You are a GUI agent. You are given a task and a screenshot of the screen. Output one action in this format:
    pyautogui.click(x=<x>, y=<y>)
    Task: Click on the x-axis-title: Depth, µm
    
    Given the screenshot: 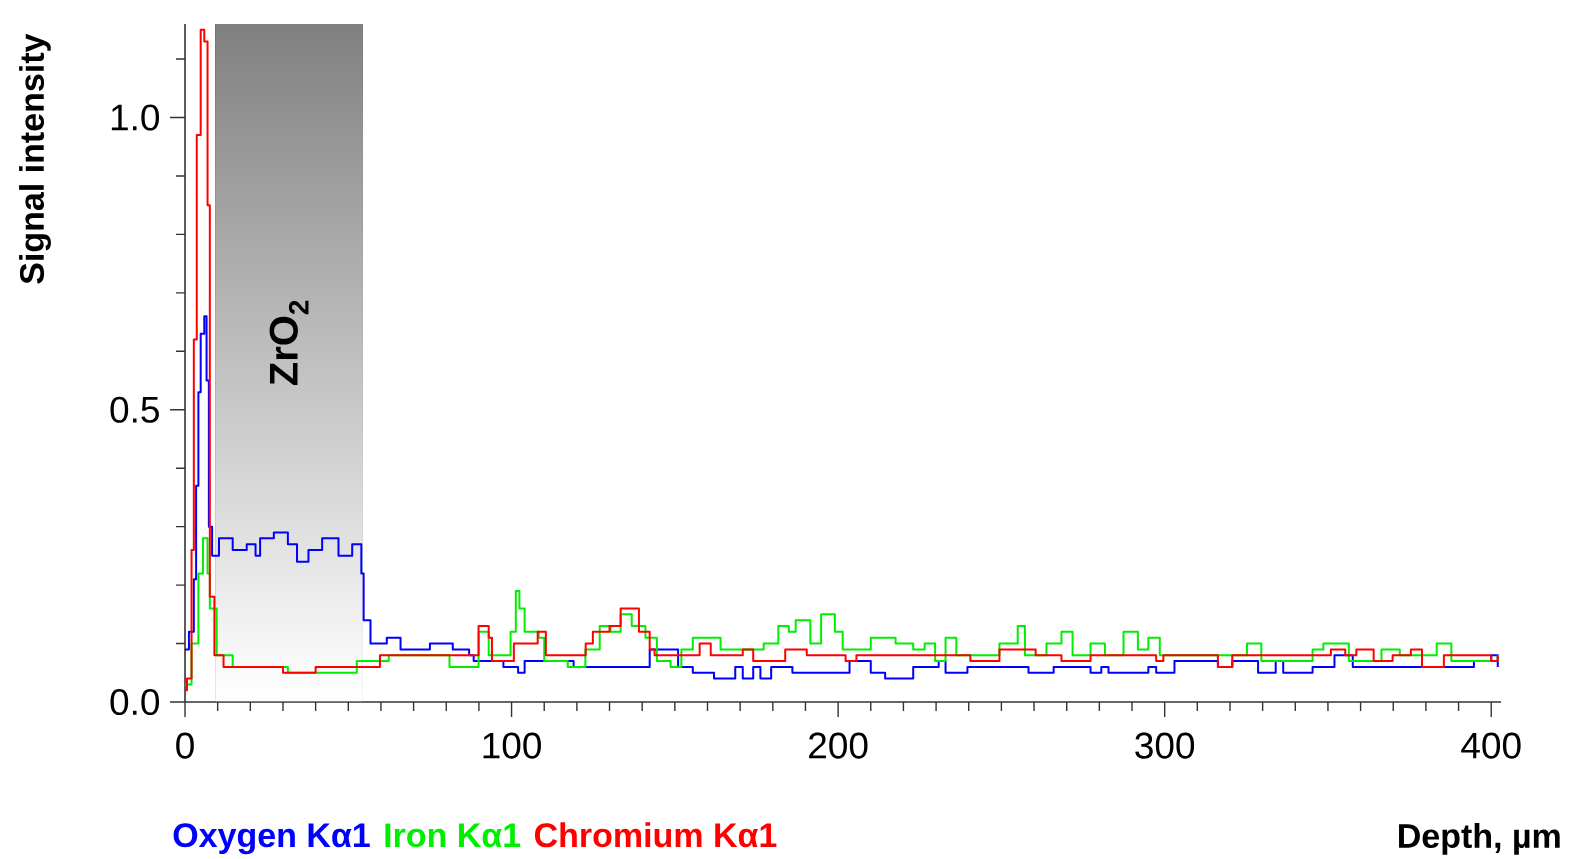 What is the action you would take?
    pyautogui.click(x=1479, y=839)
    